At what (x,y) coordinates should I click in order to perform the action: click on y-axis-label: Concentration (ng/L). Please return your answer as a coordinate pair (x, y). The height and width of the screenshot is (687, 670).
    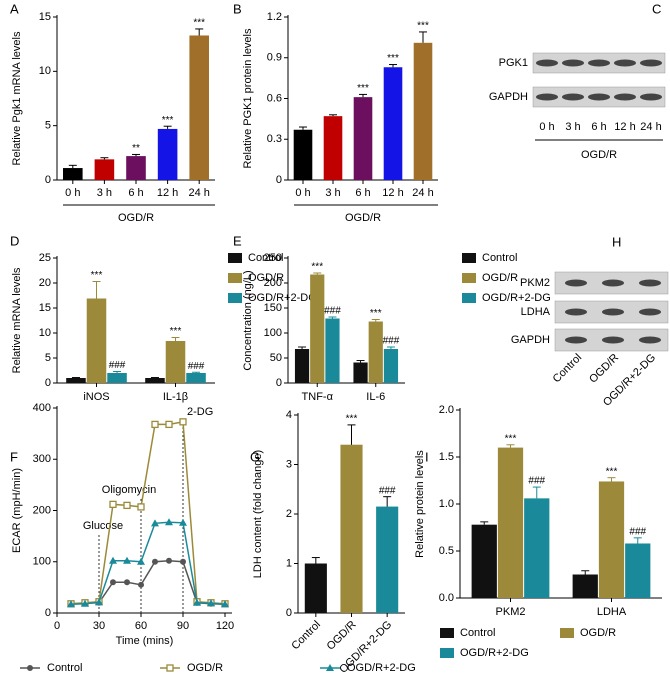
    Looking at the image, I should click on (248, 320).